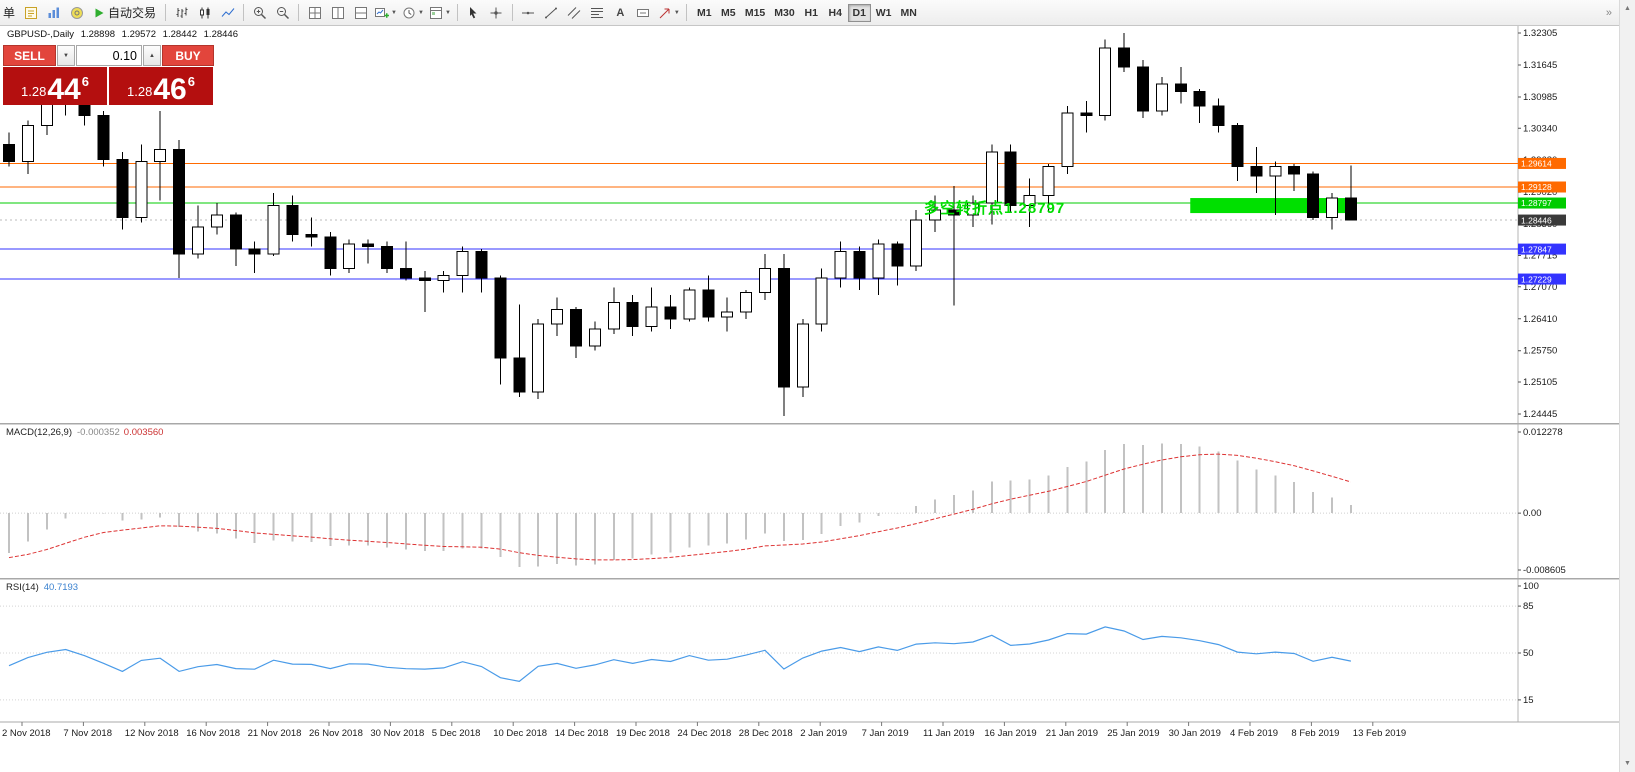 This screenshot has width=1635, height=772. I want to click on timeframe-button-mn: MN, so click(908, 12).